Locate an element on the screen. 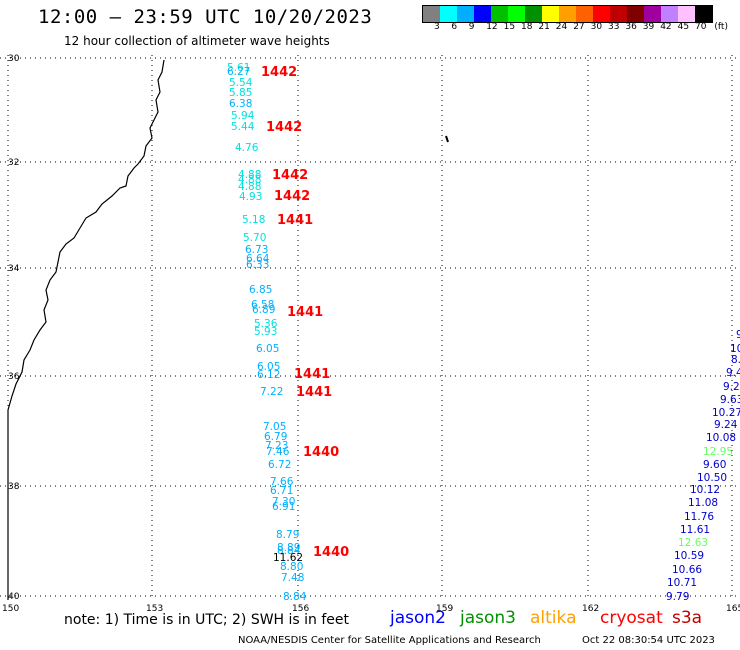 This screenshot has height=650, width=740. legend-label: 45 is located at coordinates (683, 27).